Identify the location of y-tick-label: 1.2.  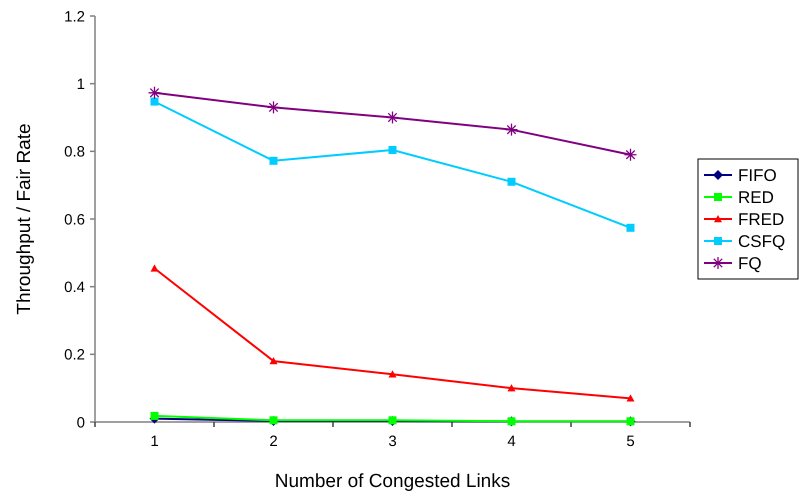
(74, 17).